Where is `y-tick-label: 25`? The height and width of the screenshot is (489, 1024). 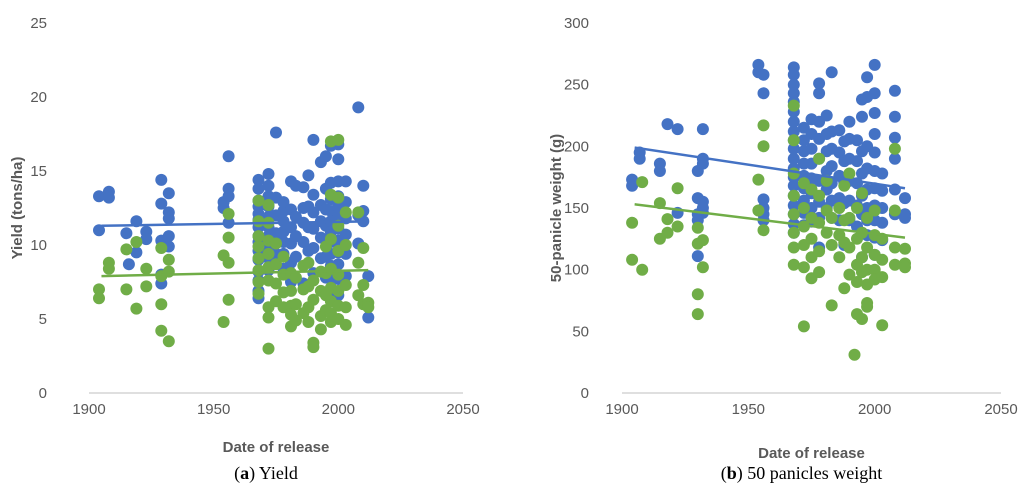
y-tick-label: 25 is located at coordinates (38, 23).